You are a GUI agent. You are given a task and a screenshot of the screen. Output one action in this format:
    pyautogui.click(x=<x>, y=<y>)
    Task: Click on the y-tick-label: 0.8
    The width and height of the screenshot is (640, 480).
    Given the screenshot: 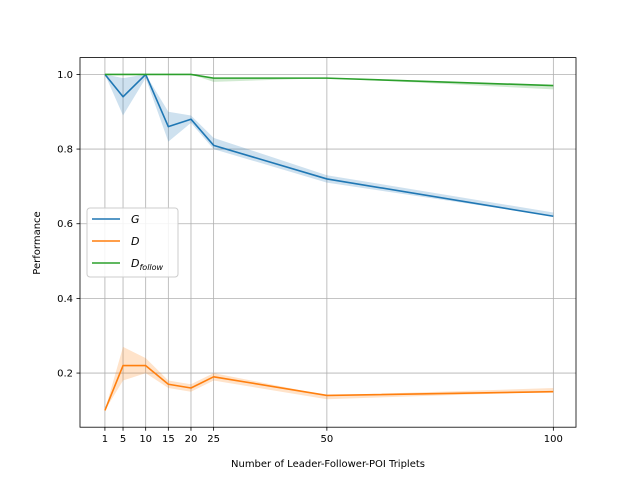 What is the action you would take?
    pyautogui.click(x=65, y=150)
    